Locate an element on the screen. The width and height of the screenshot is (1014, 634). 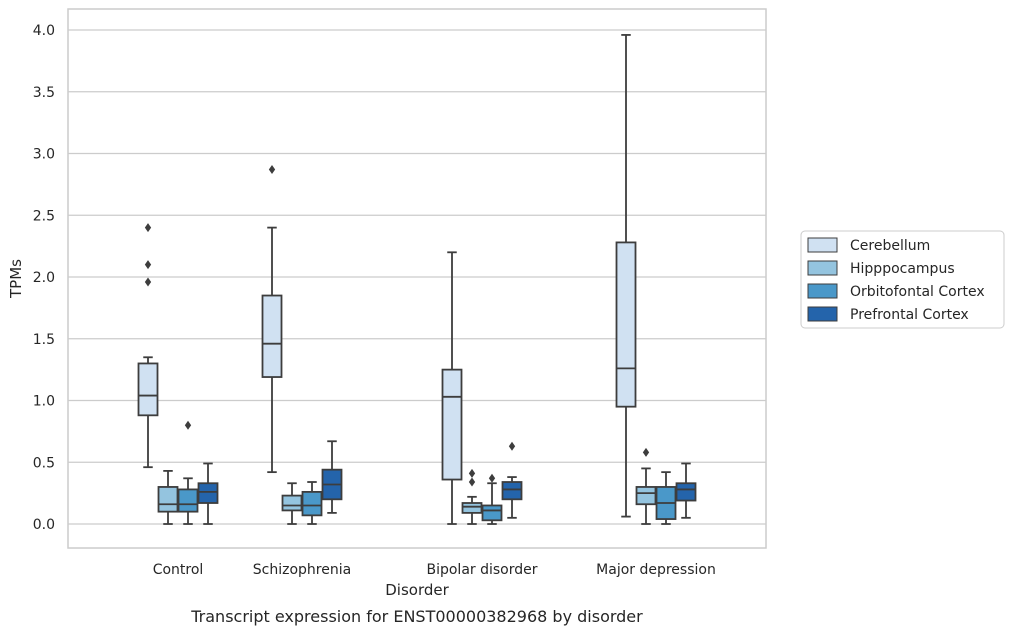
y-tick-label: 2.0 is located at coordinates (44, 278).